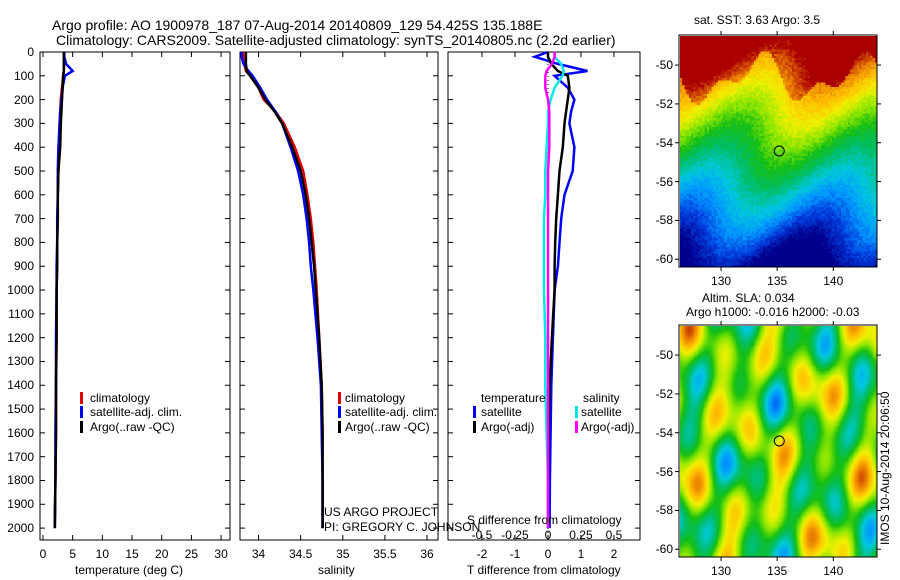 The height and width of the screenshot is (580, 900). What do you see at coordinates (23, 75) in the screenshot?
I see `y-tick-label: 100` at bounding box center [23, 75].